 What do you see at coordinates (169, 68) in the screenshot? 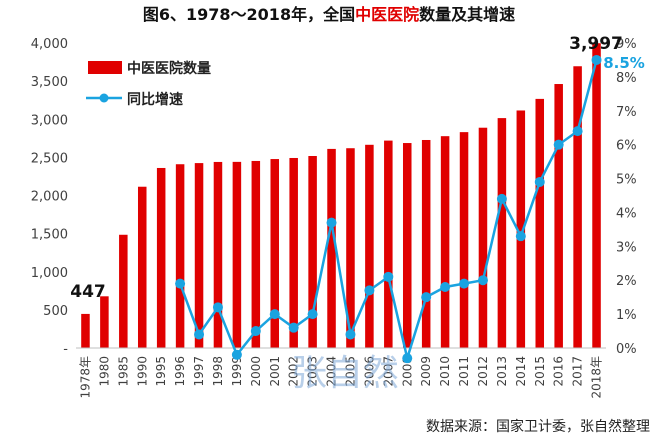
I see `legend-bar-label: 中医医院数量` at bounding box center [169, 68].